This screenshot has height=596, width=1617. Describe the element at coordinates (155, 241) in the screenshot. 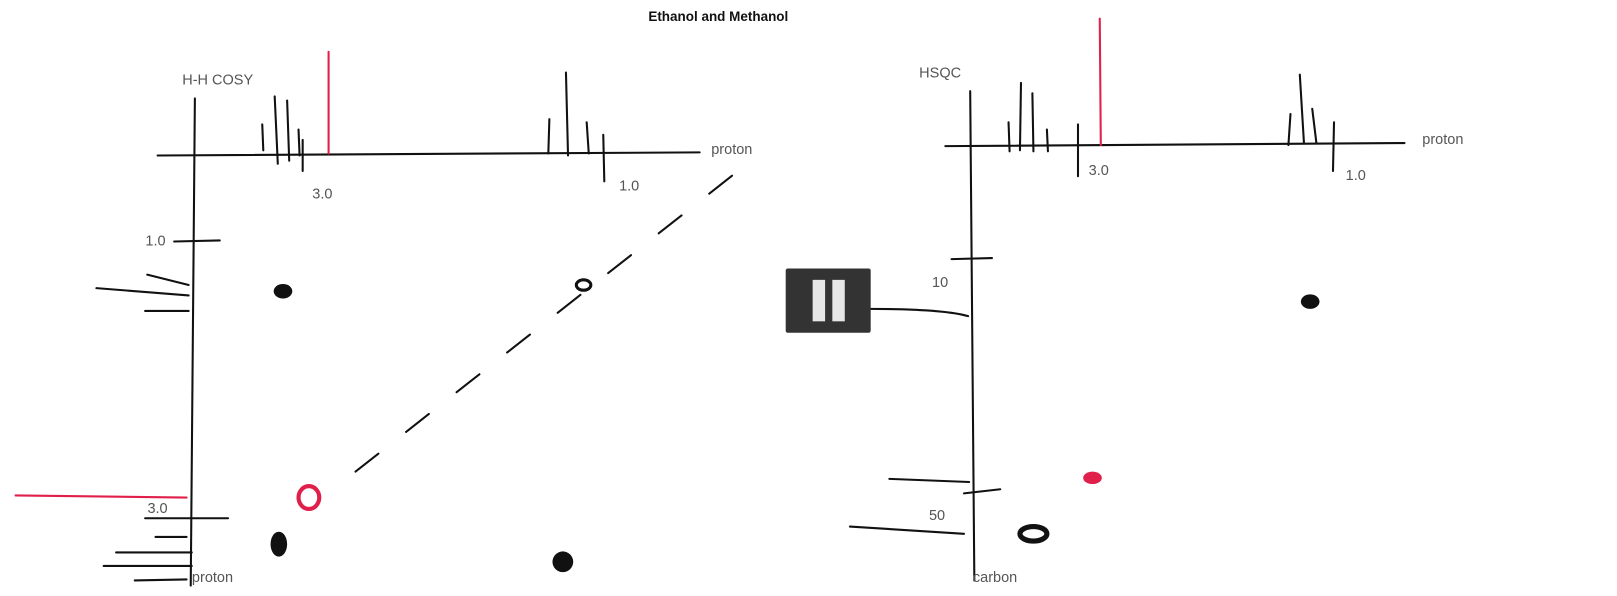

I see `y-tick-label: 1.0` at that location.